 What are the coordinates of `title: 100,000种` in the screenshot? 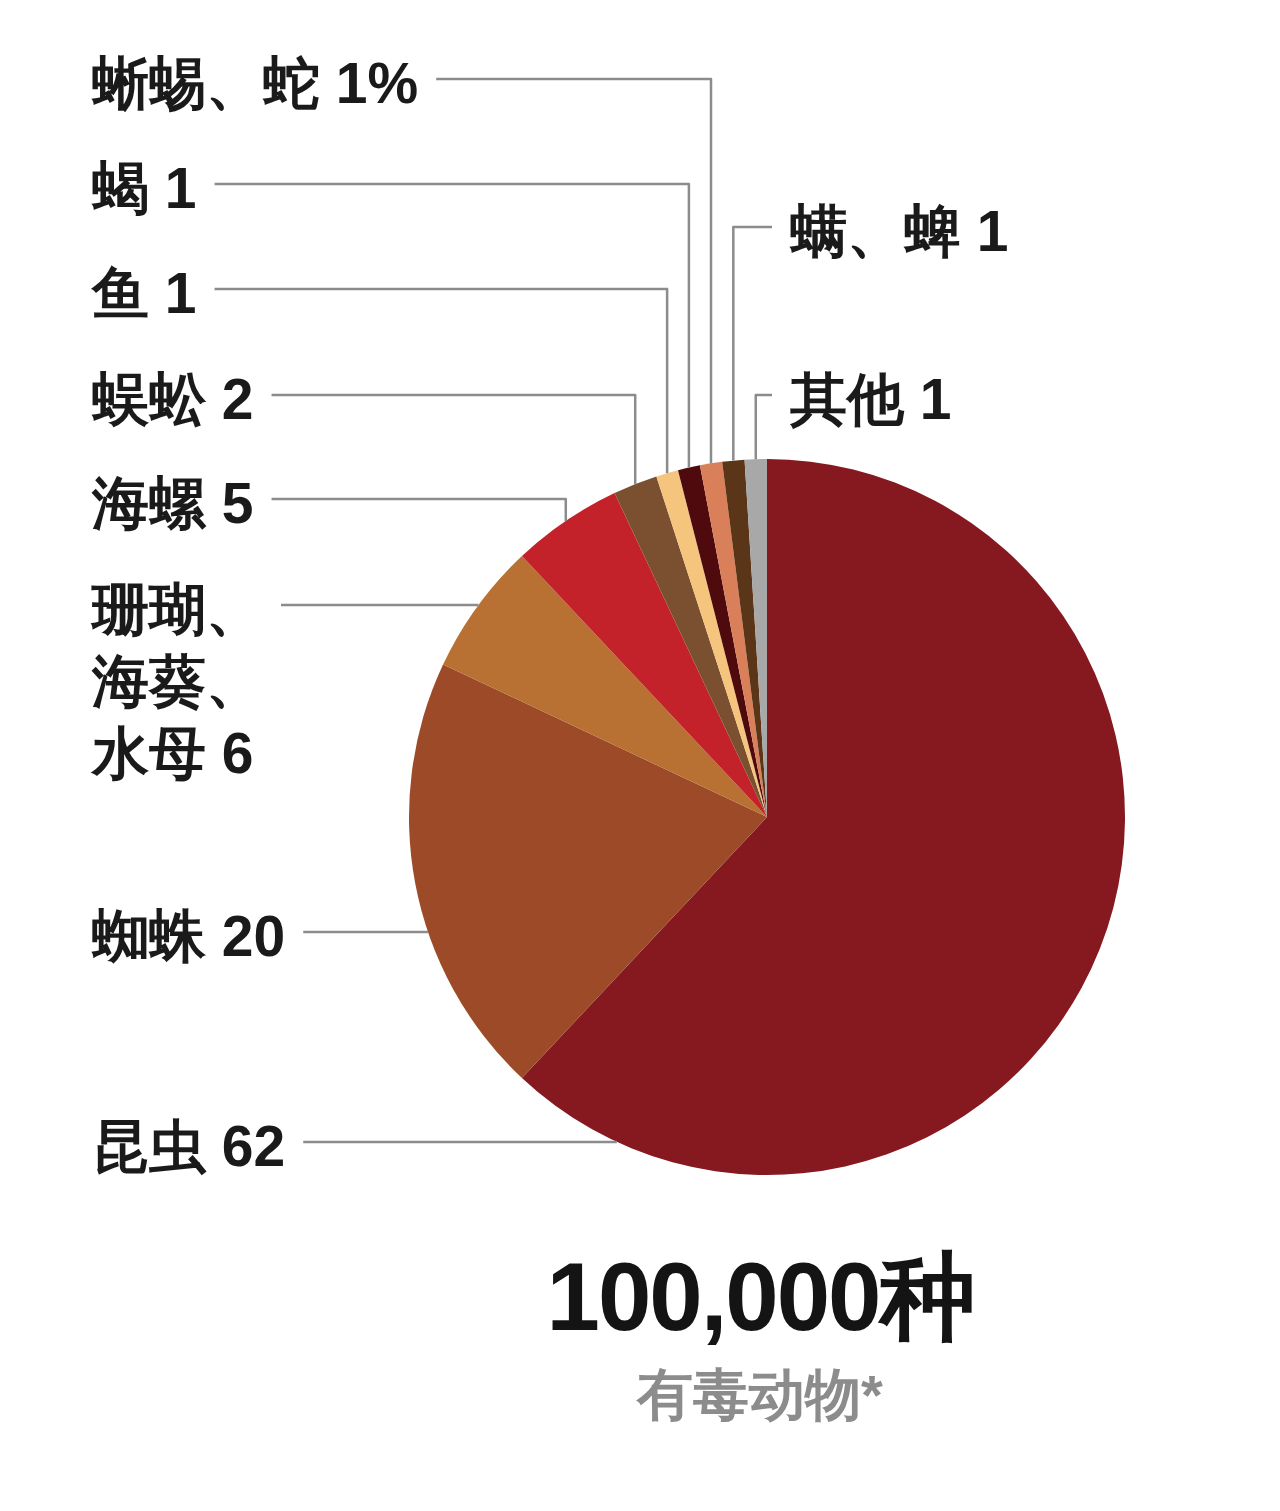 It's located at (760, 1296).